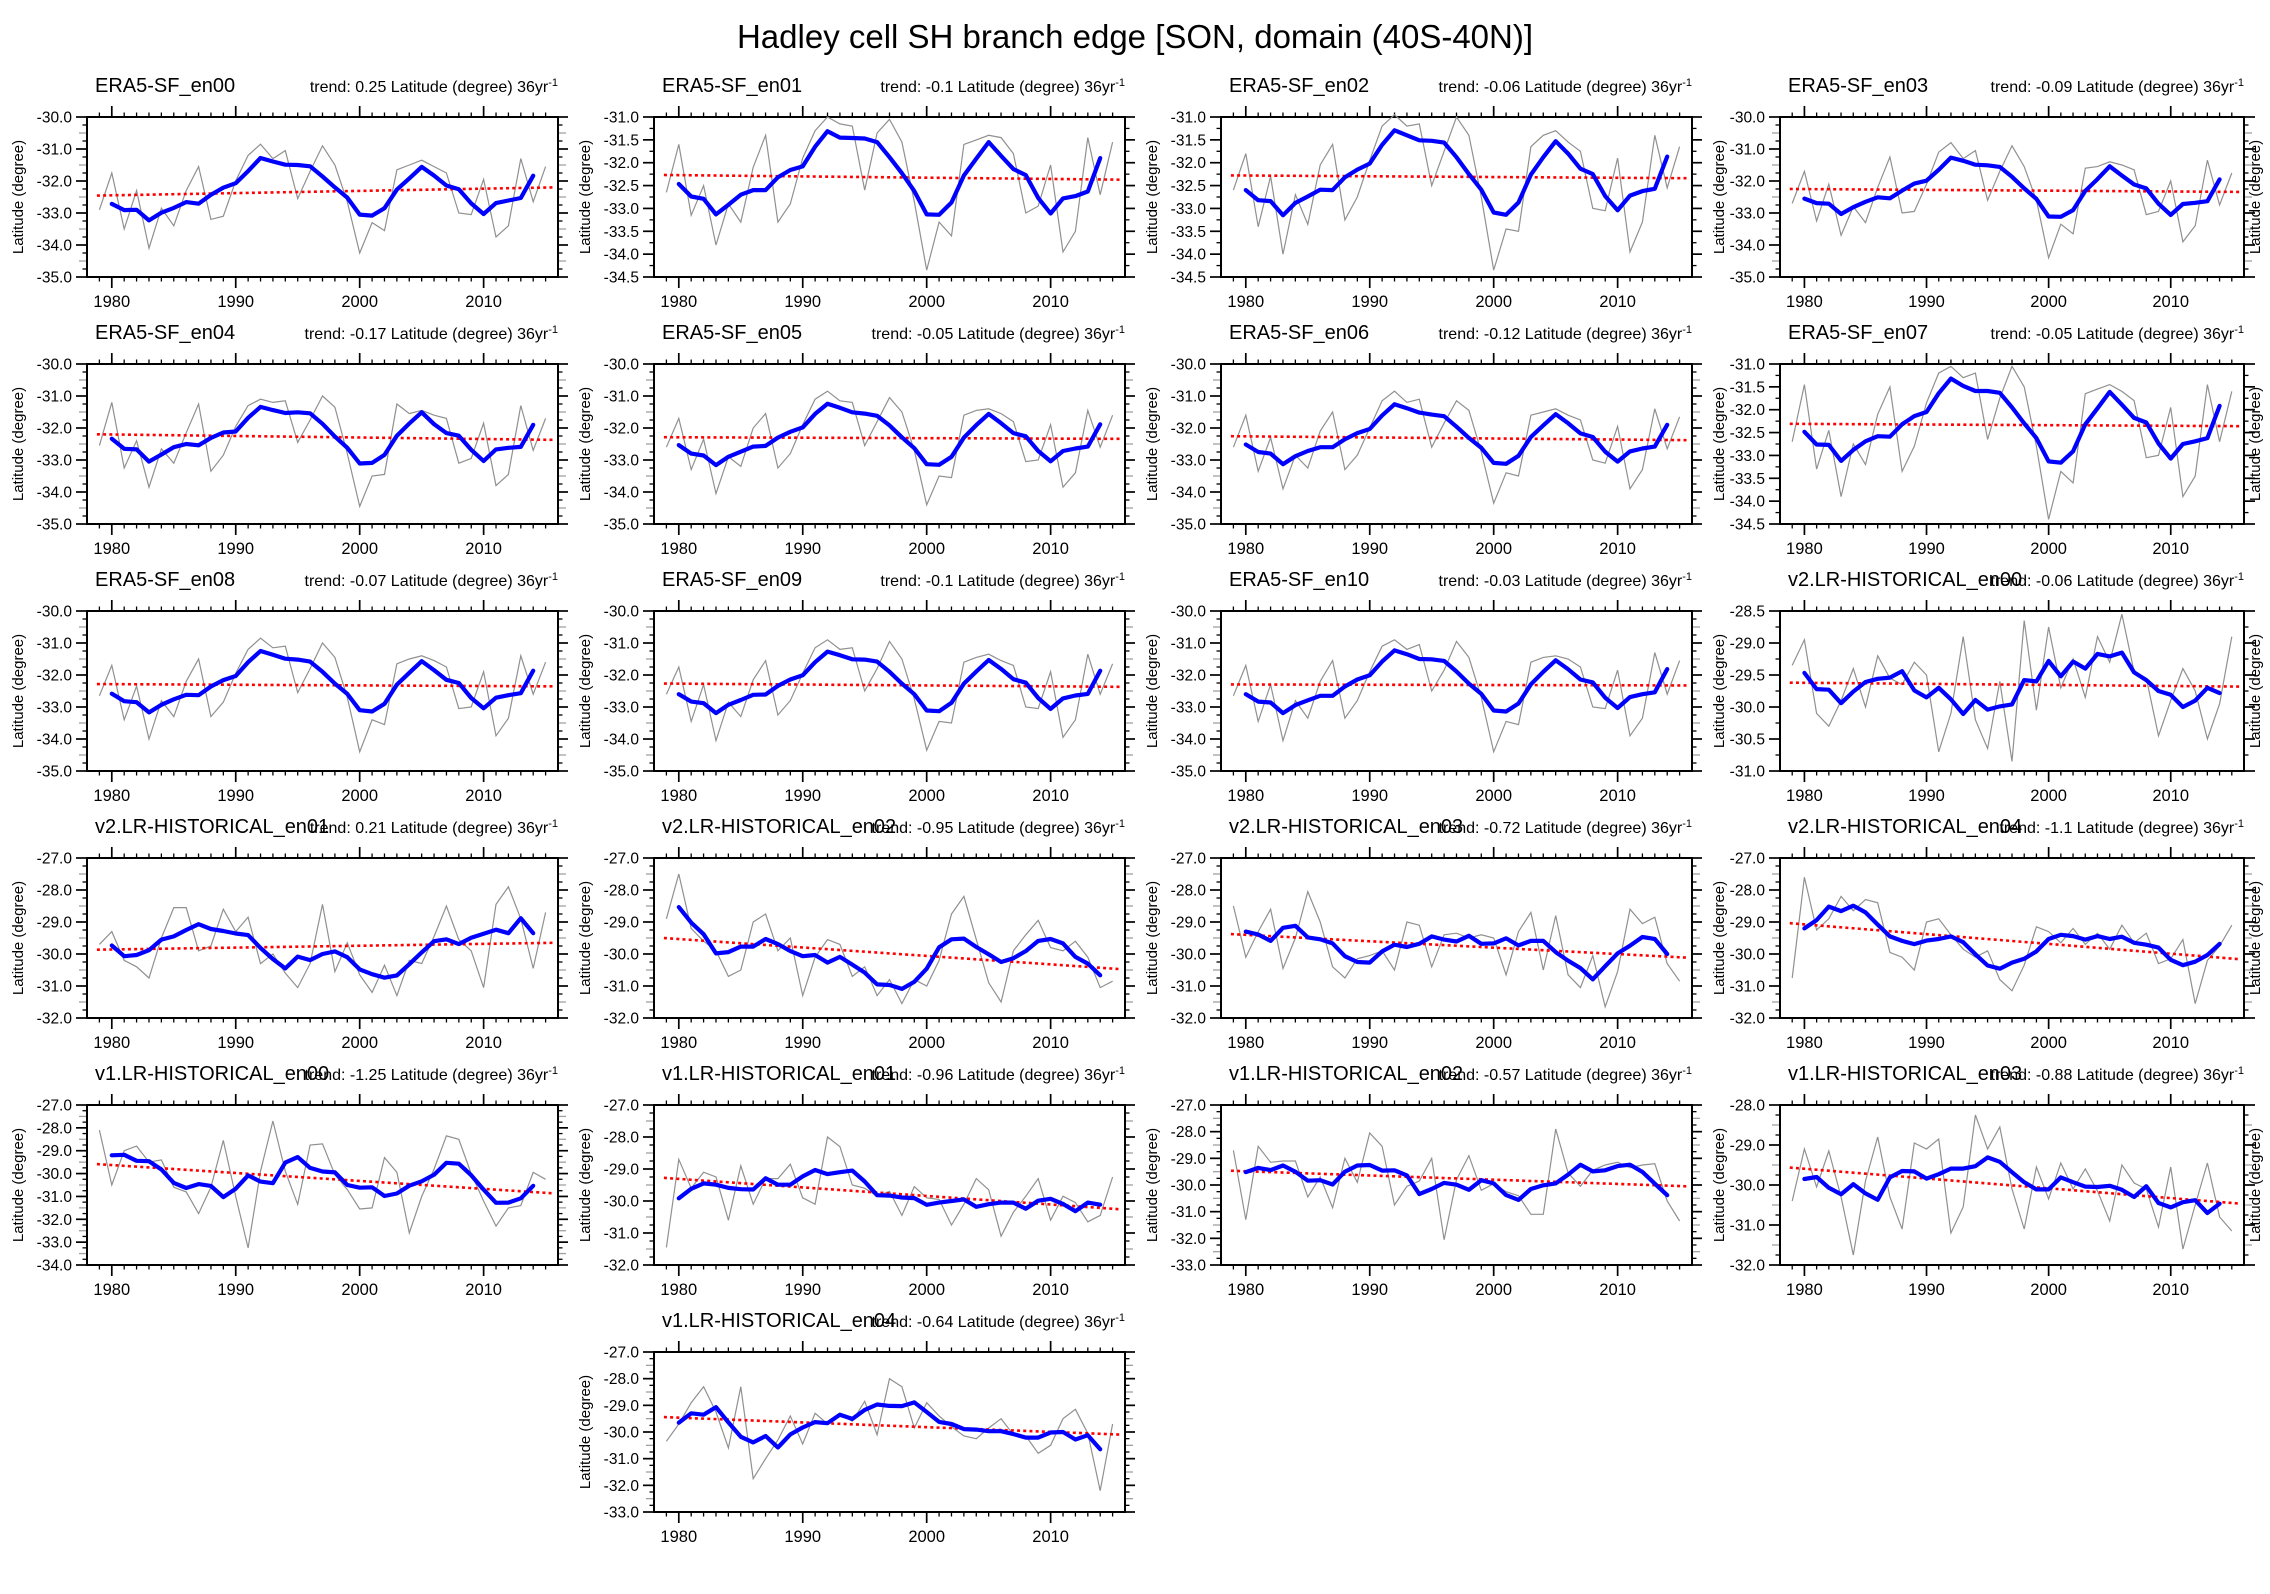 The height and width of the screenshot is (1594, 2270). What do you see at coordinates (1747, 612) in the screenshot?
I see `y-tick-label: -28.5` at bounding box center [1747, 612].